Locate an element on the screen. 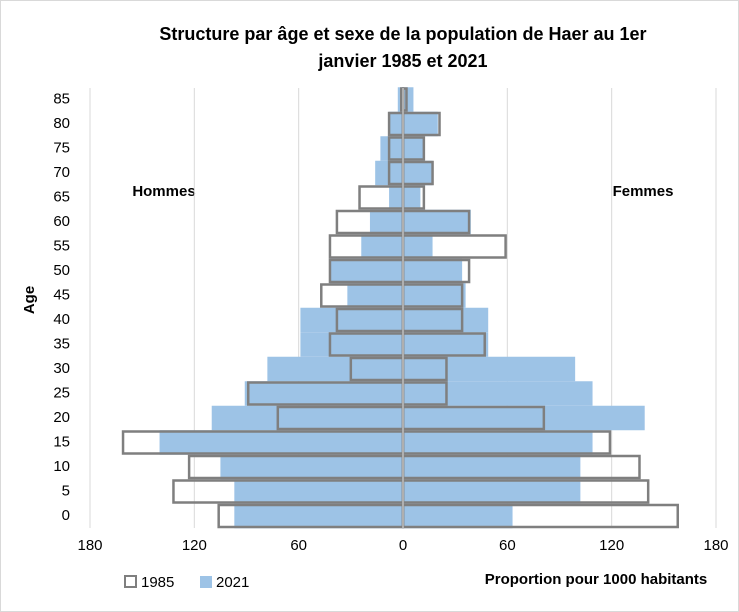  y-tick-label: 75 is located at coordinates (61, 147).